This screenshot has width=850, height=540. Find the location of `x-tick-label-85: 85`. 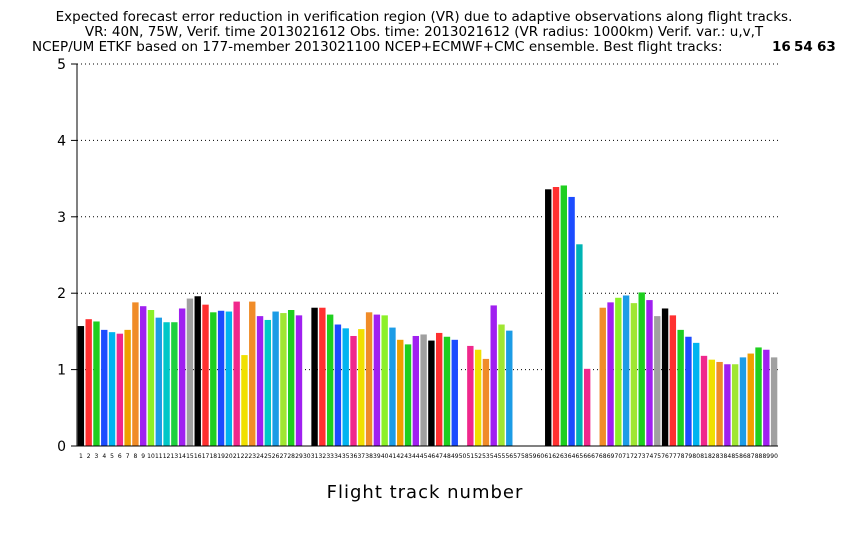

x-tick-label-85: 85 is located at coordinates (735, 456).